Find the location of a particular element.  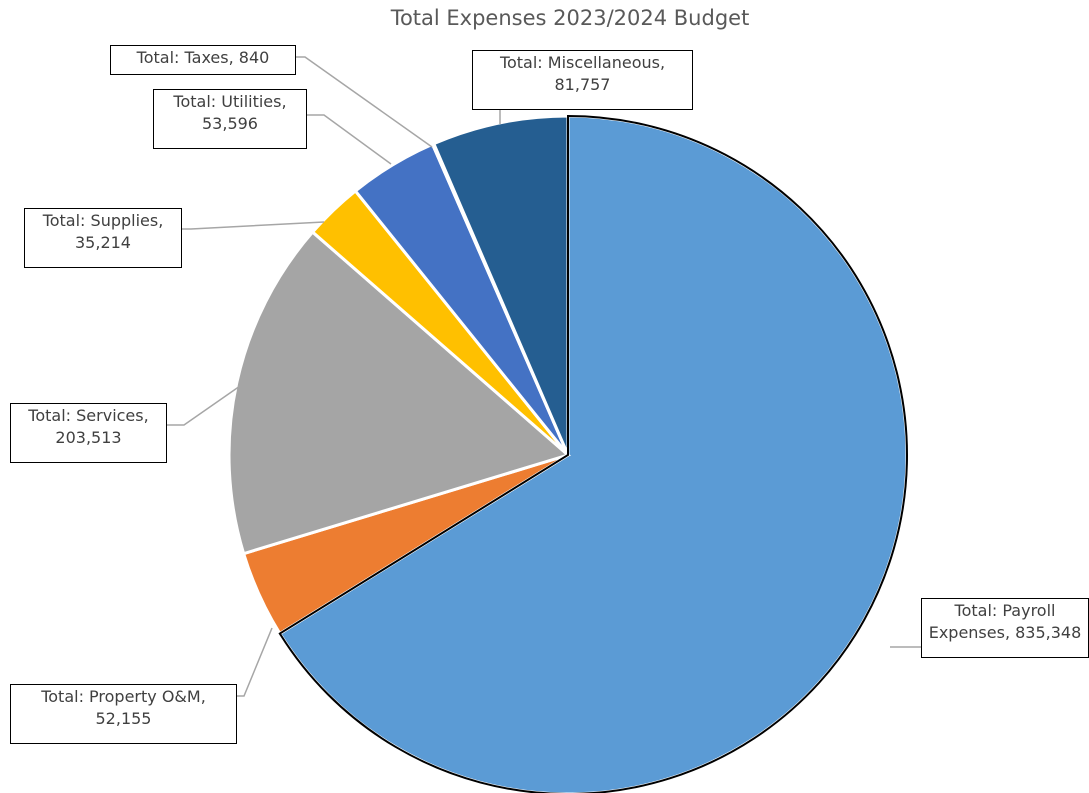

data-label: Total: Taxes, 840 is located at coordinates (203, 60).